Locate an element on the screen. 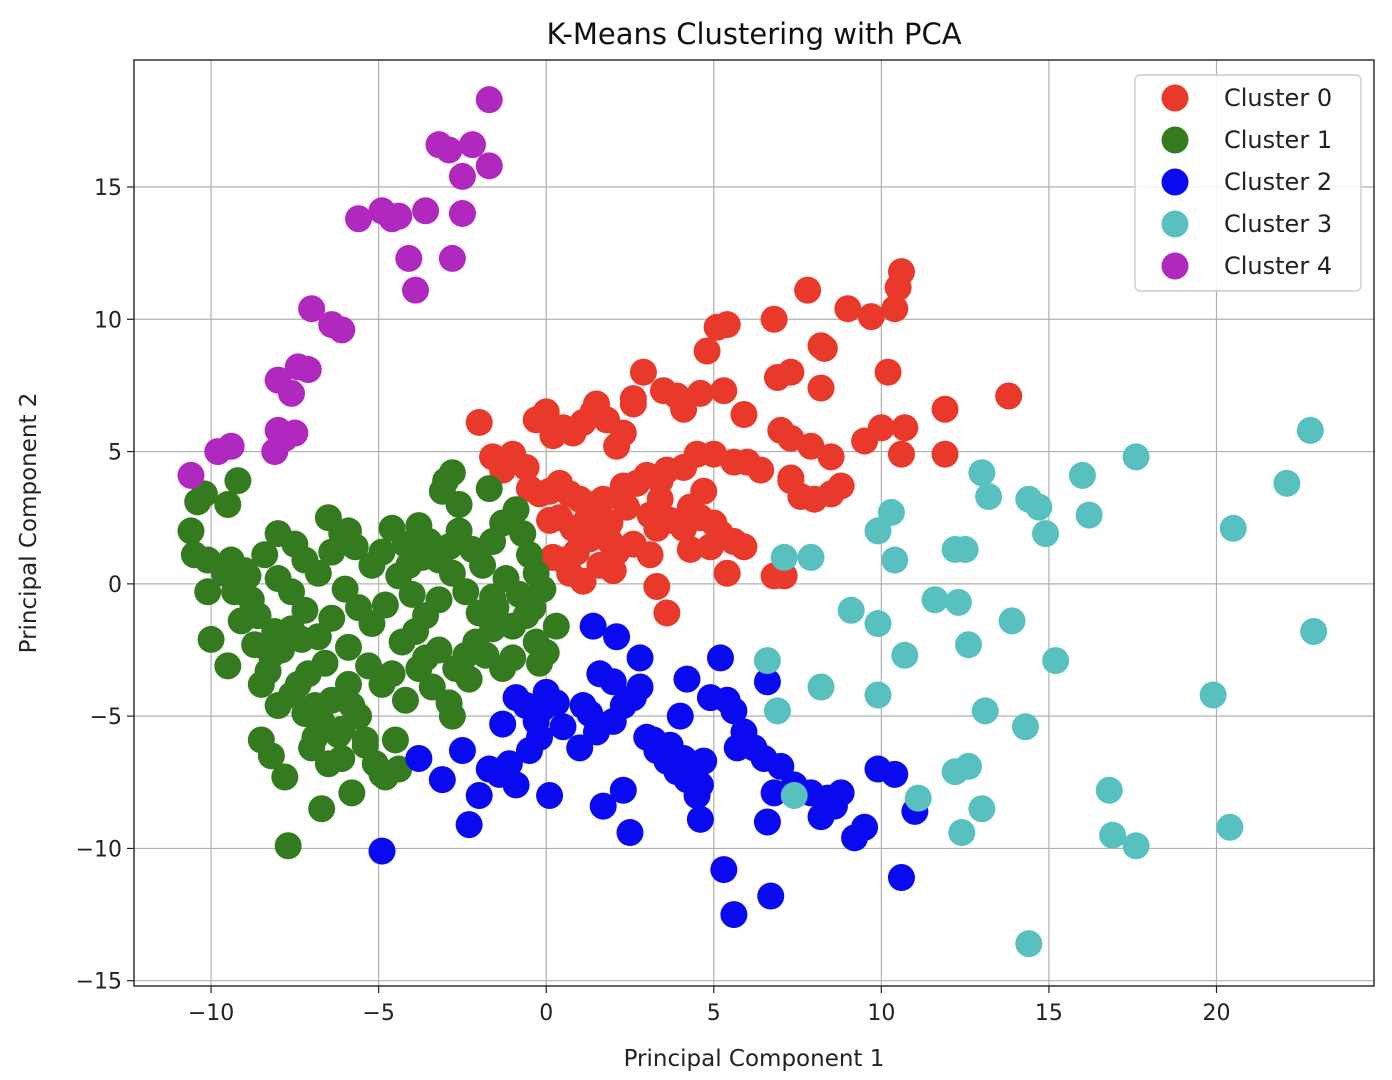 The width and height of the screenshot is (1392, 1080). y-tick-label: −15 is located at coordinates (99, 982).